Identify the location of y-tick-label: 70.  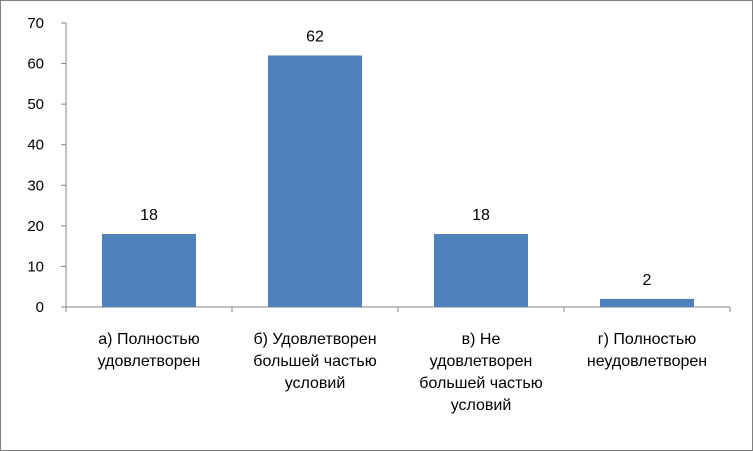
(35, 23).